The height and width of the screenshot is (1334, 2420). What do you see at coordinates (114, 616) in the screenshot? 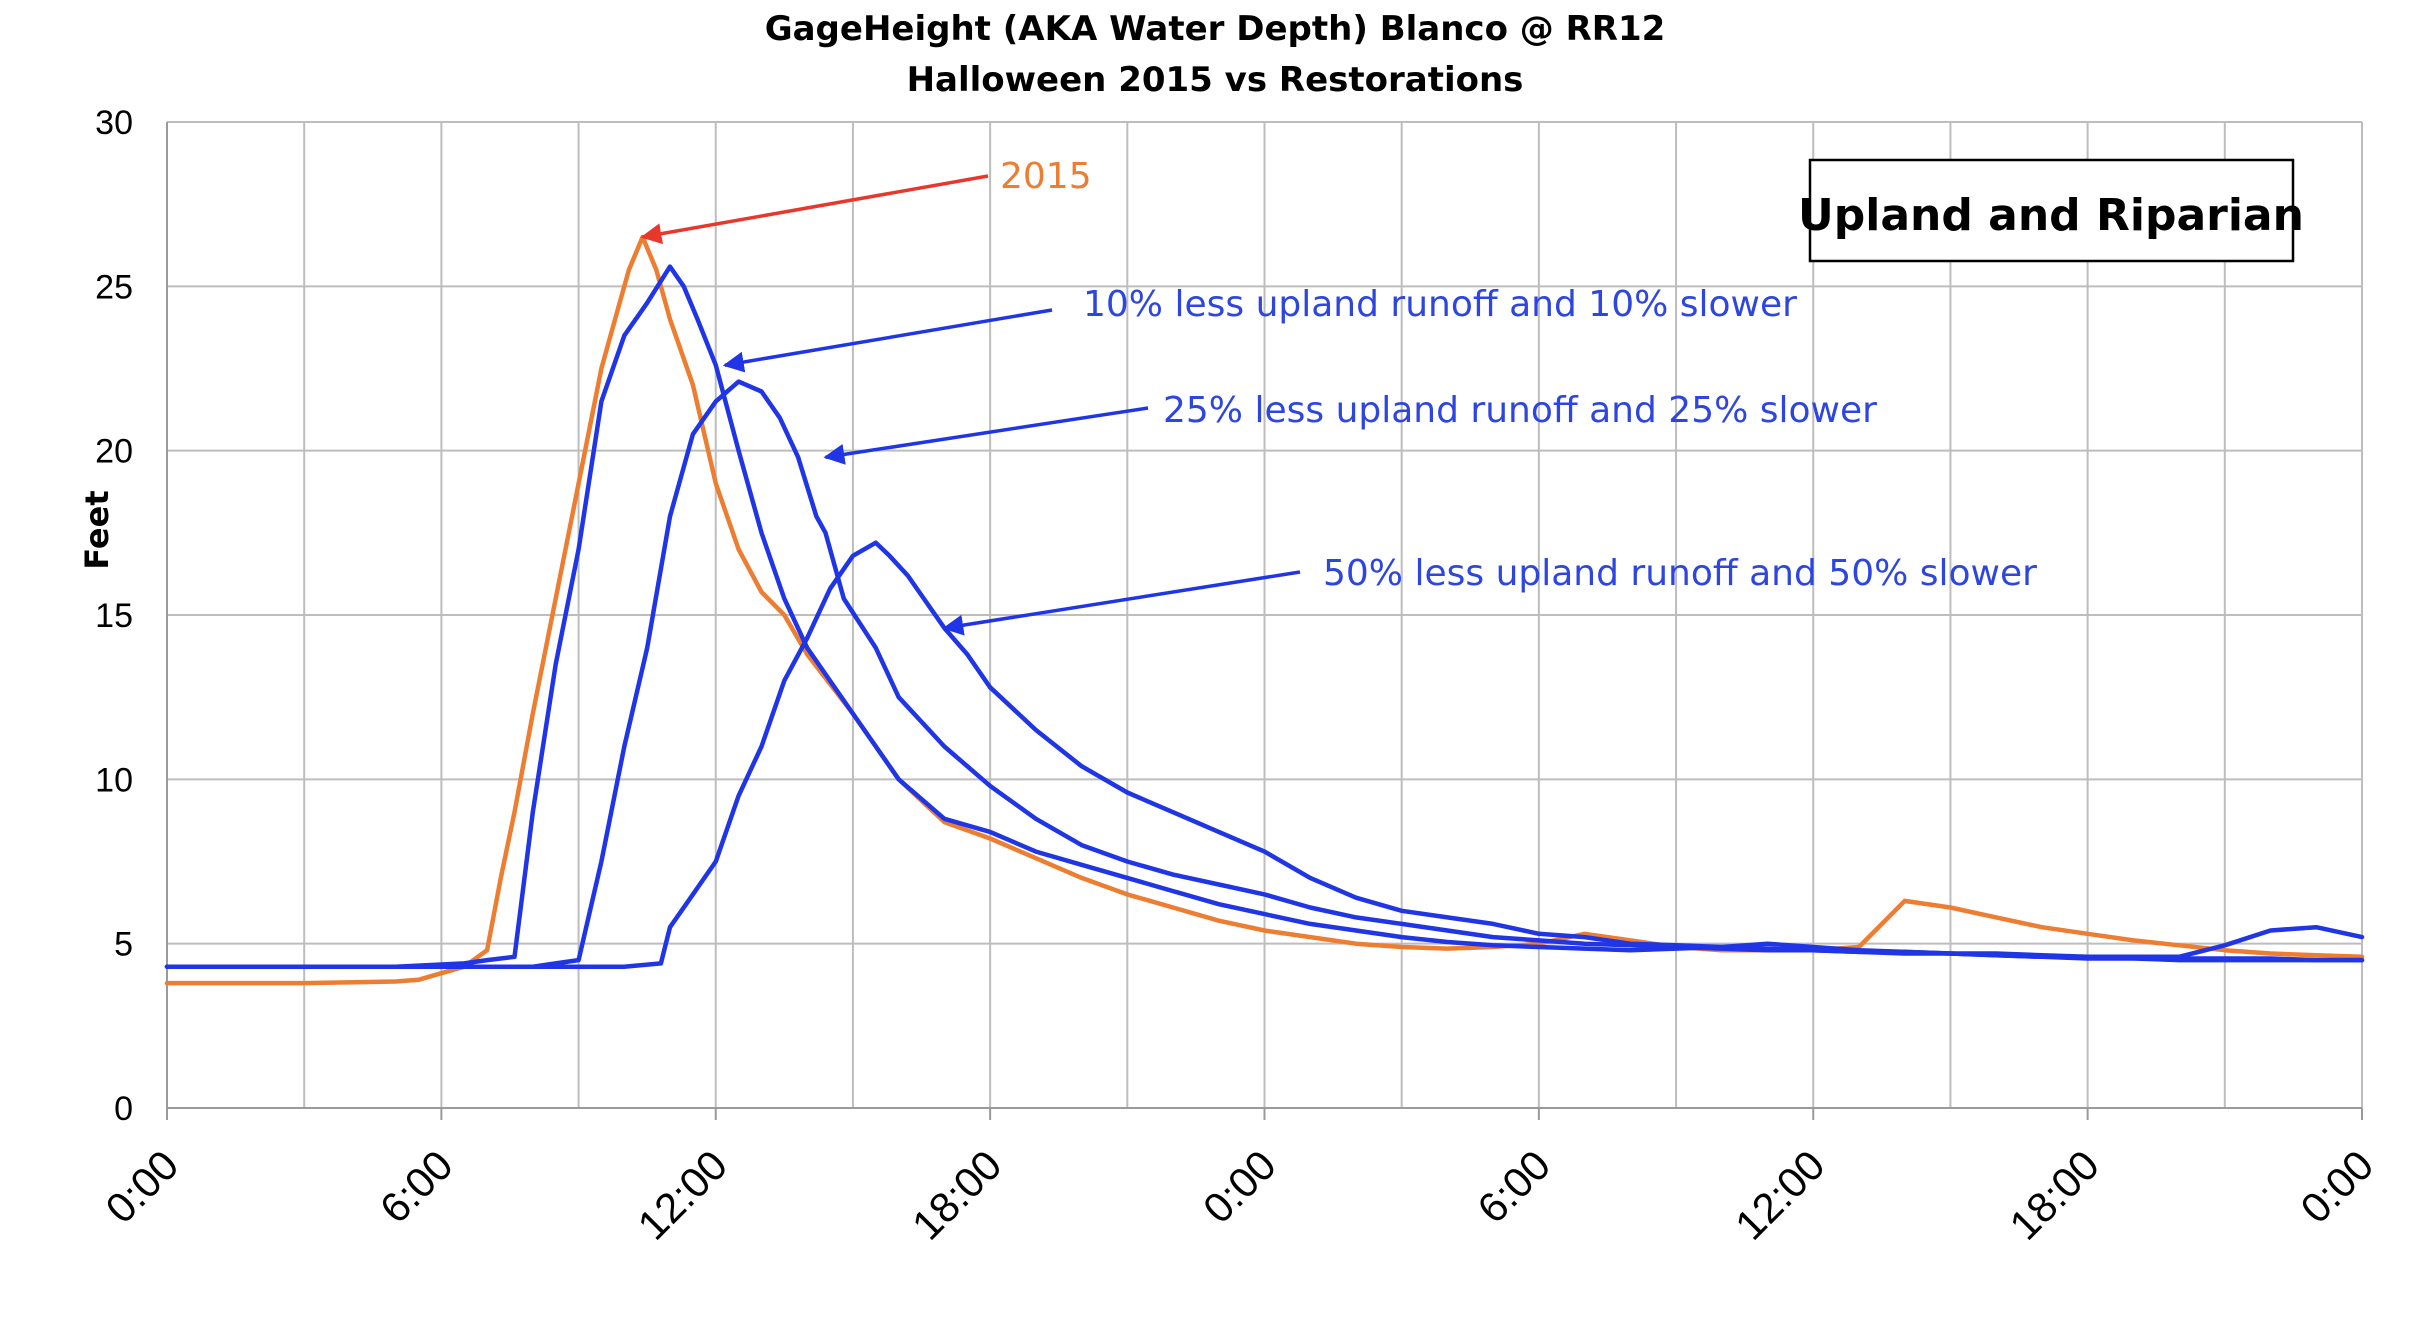
I see `y-tick-label: 15` at bounding box center [114, 616].